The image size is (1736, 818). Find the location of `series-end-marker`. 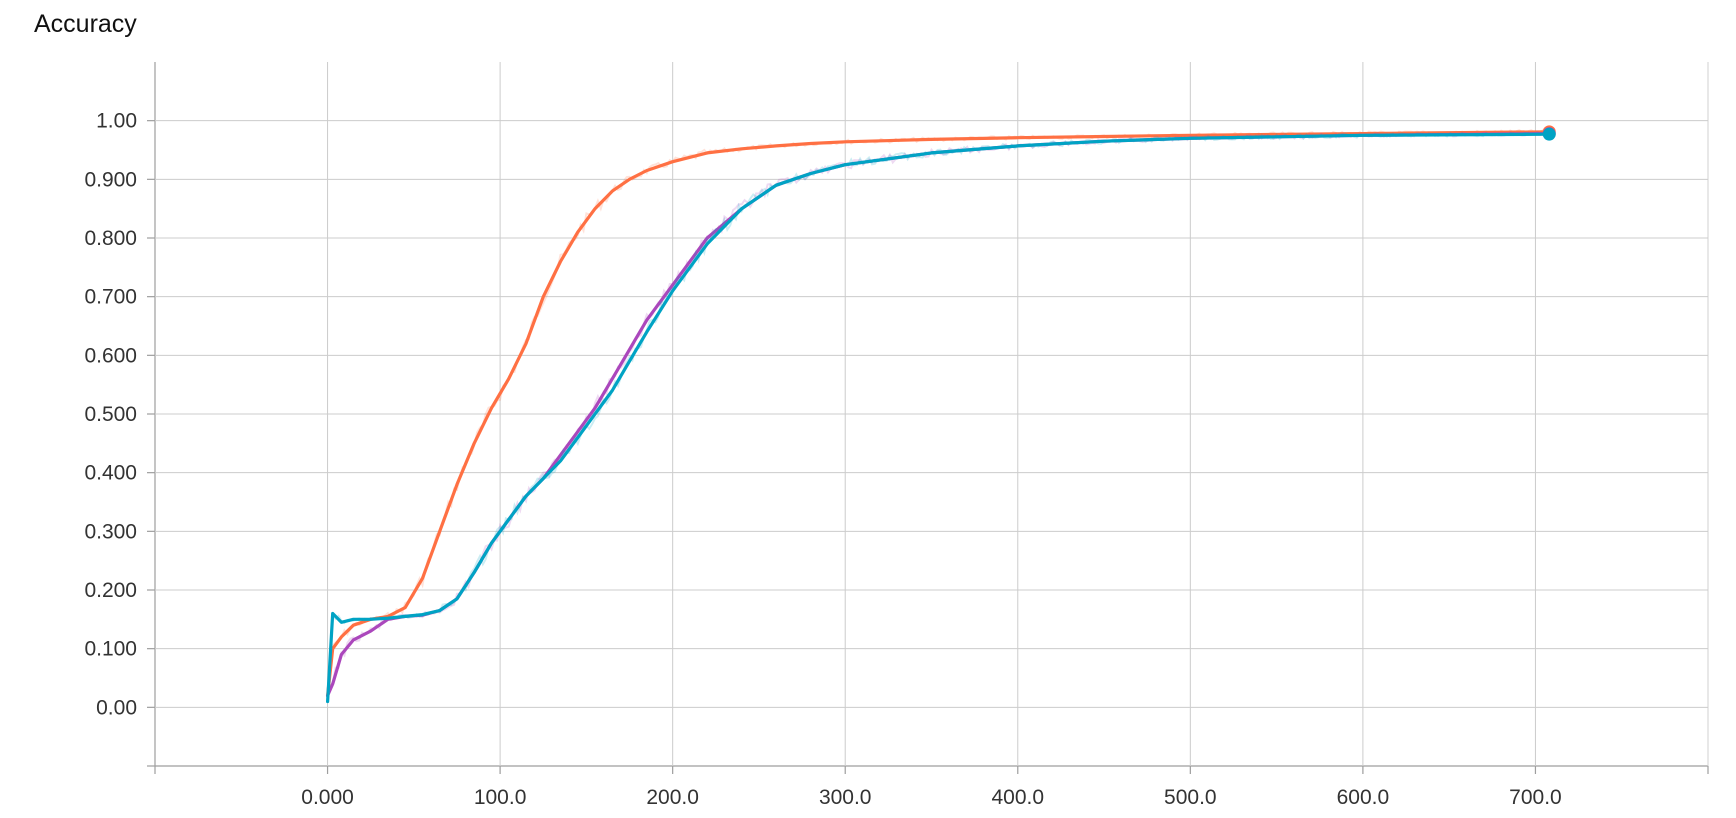

series-end-marker is located at coordinates (1549, 134).